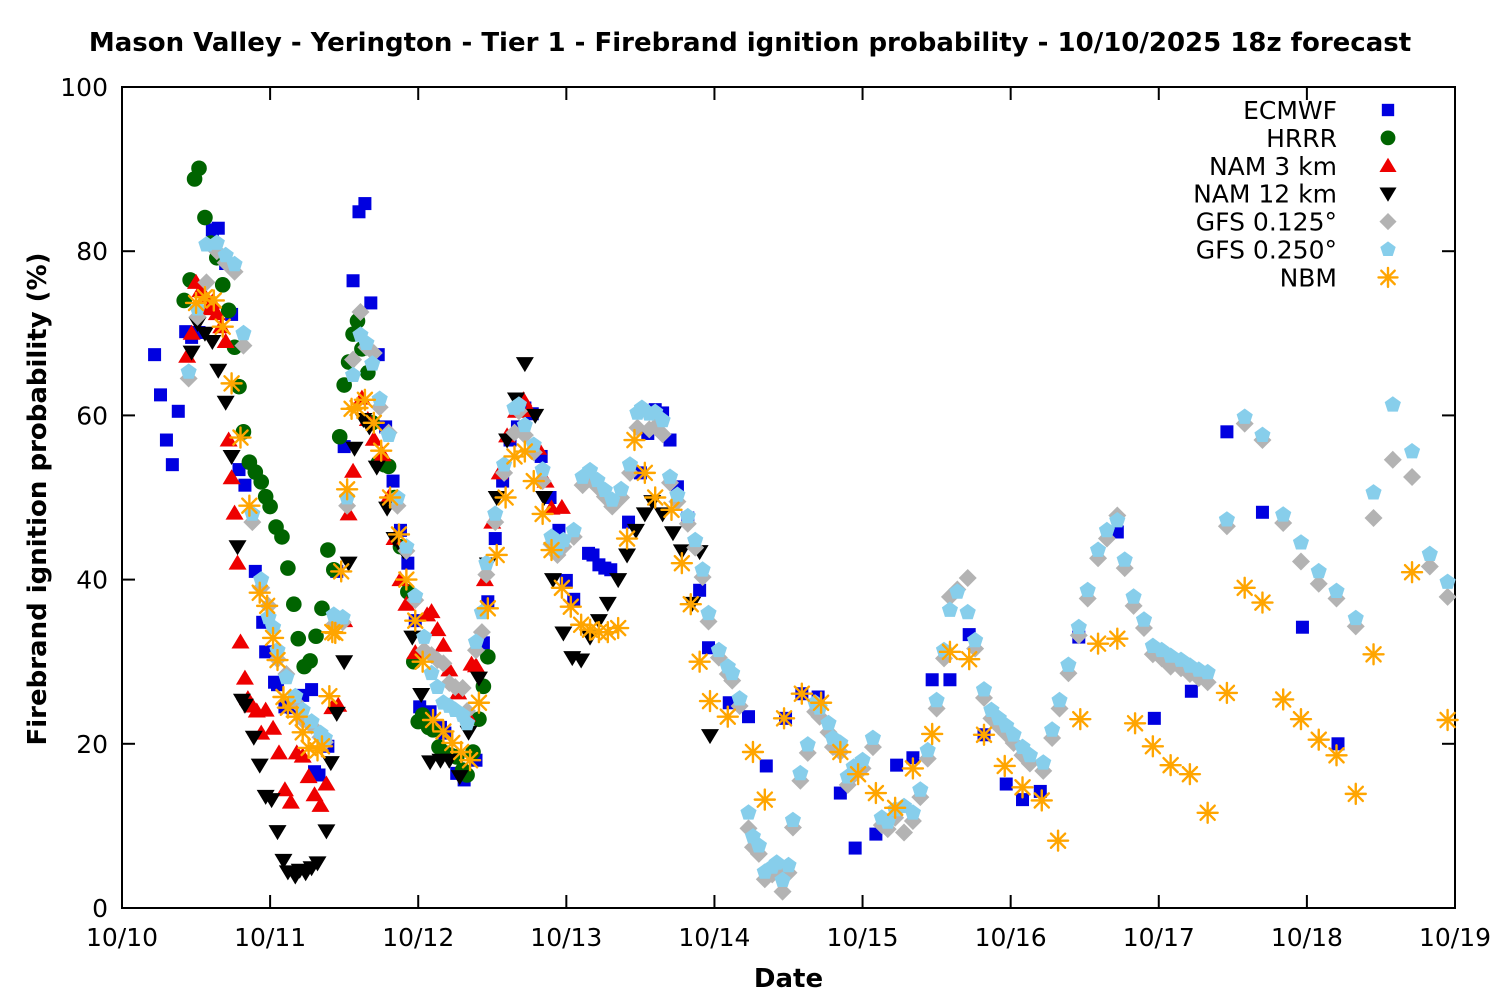 Image resolution: width=1500 pixels, height=1000 pixels. What do you see at coordinates (1265, 194) in the screenshot?
I see `legend-label: NAM 12 km` at bounding box center [1265, 194].